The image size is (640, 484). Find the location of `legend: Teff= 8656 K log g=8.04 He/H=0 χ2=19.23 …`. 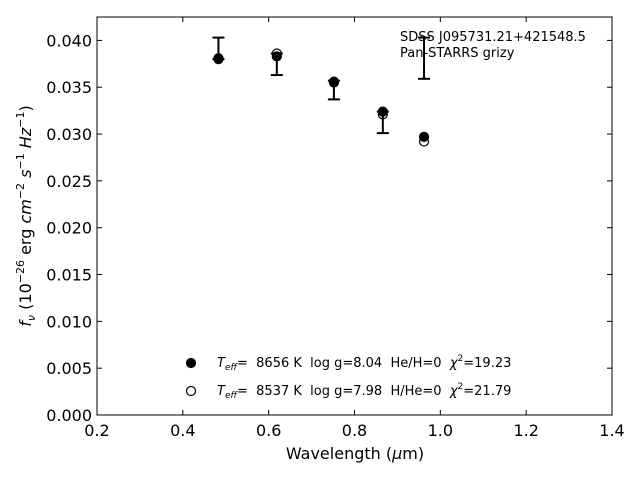

legend: Teff= 8656 K log g=8.04 He/H=0 χ2=19.23 … is located at coordinates (348, 377).